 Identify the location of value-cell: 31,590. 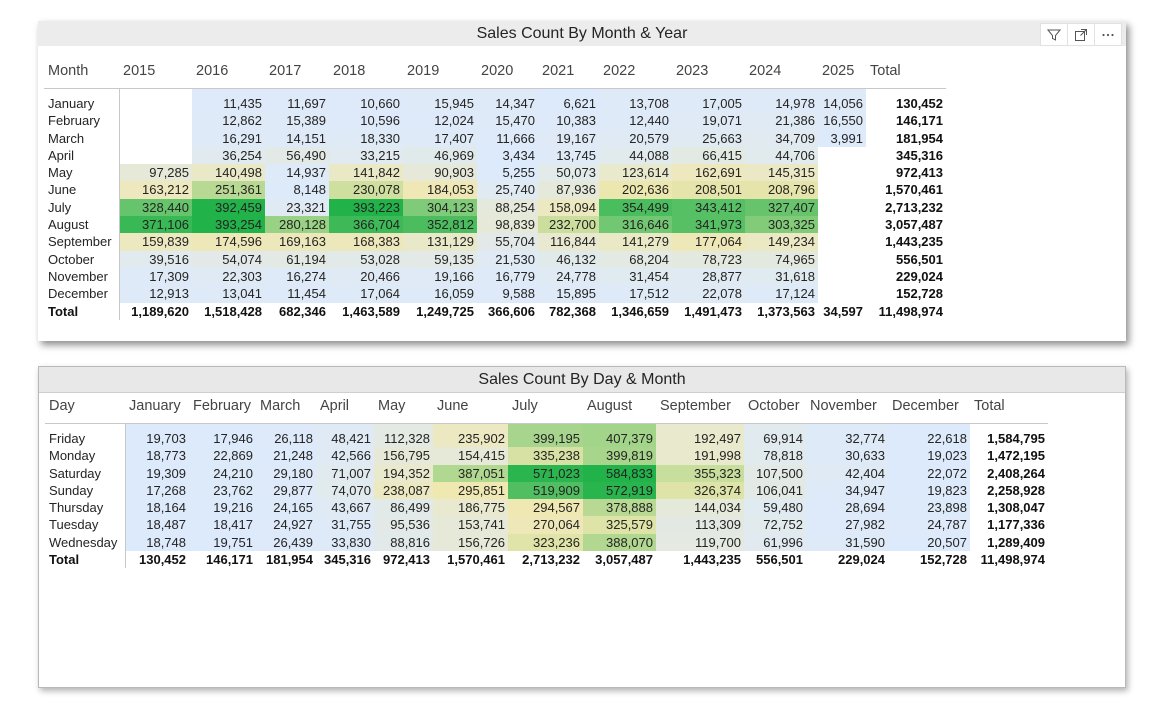
(847, 542).